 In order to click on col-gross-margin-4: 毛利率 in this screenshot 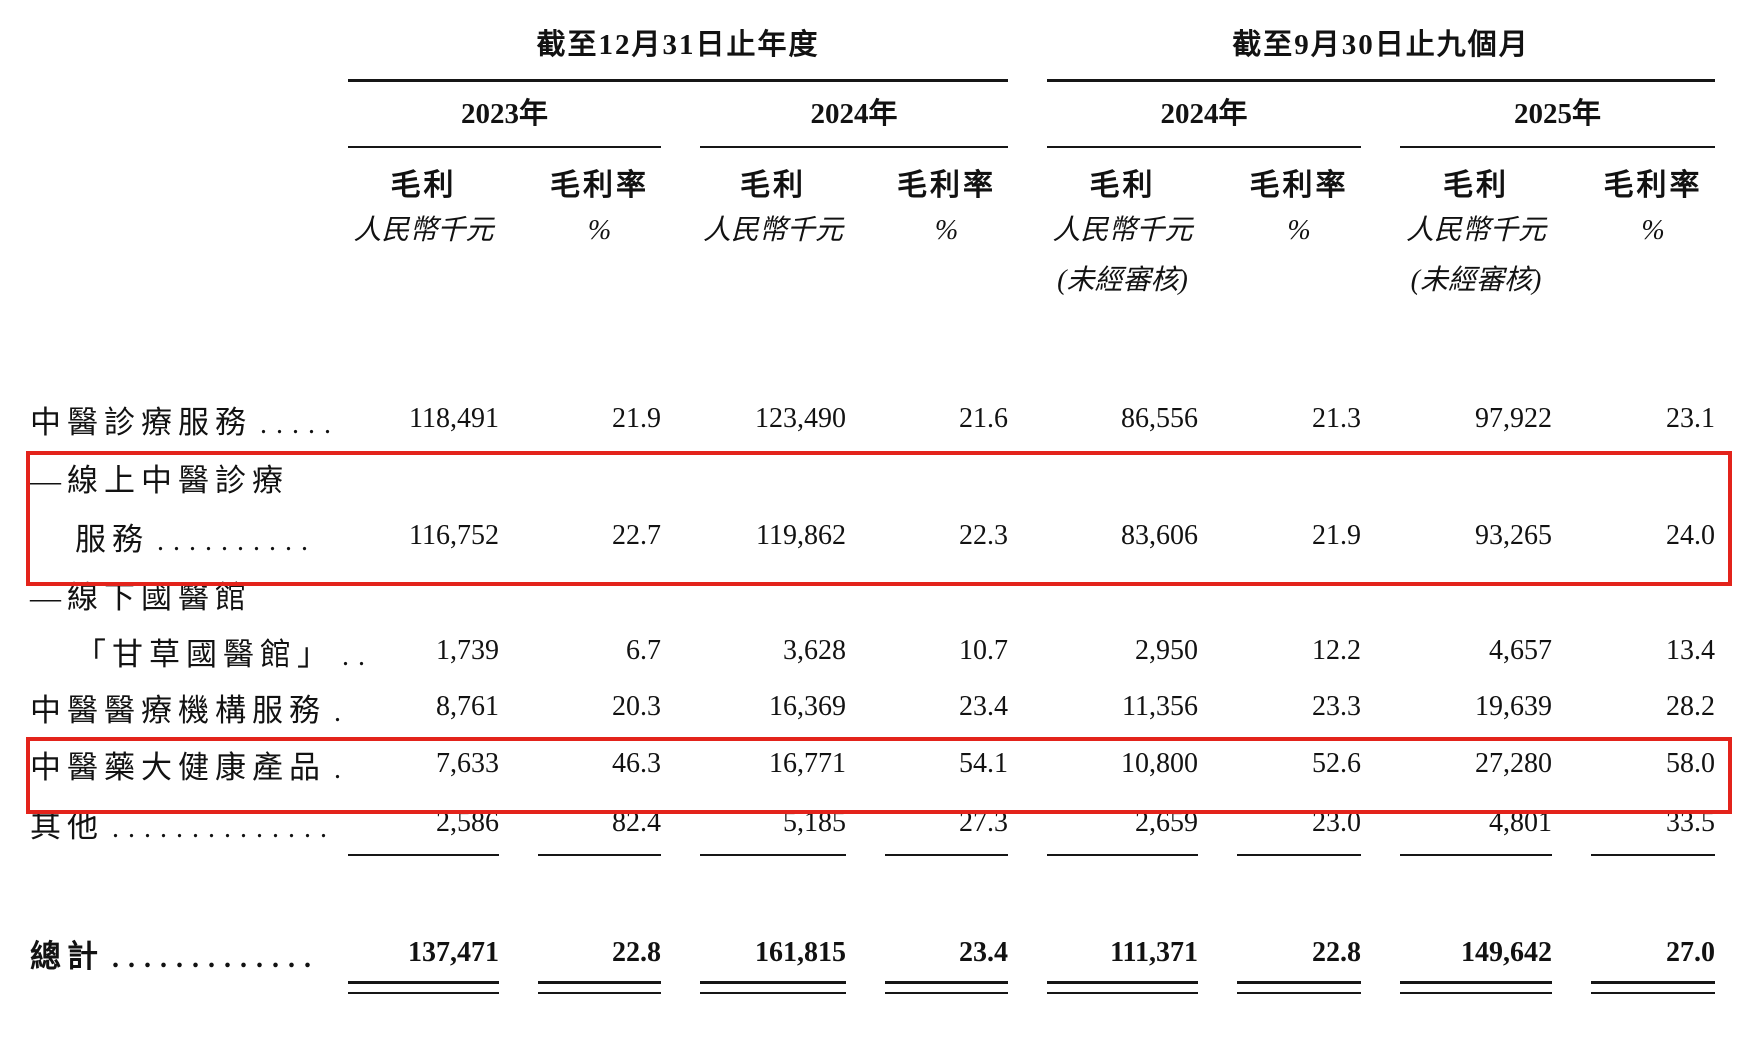, I will do `click(1653, 185)`.